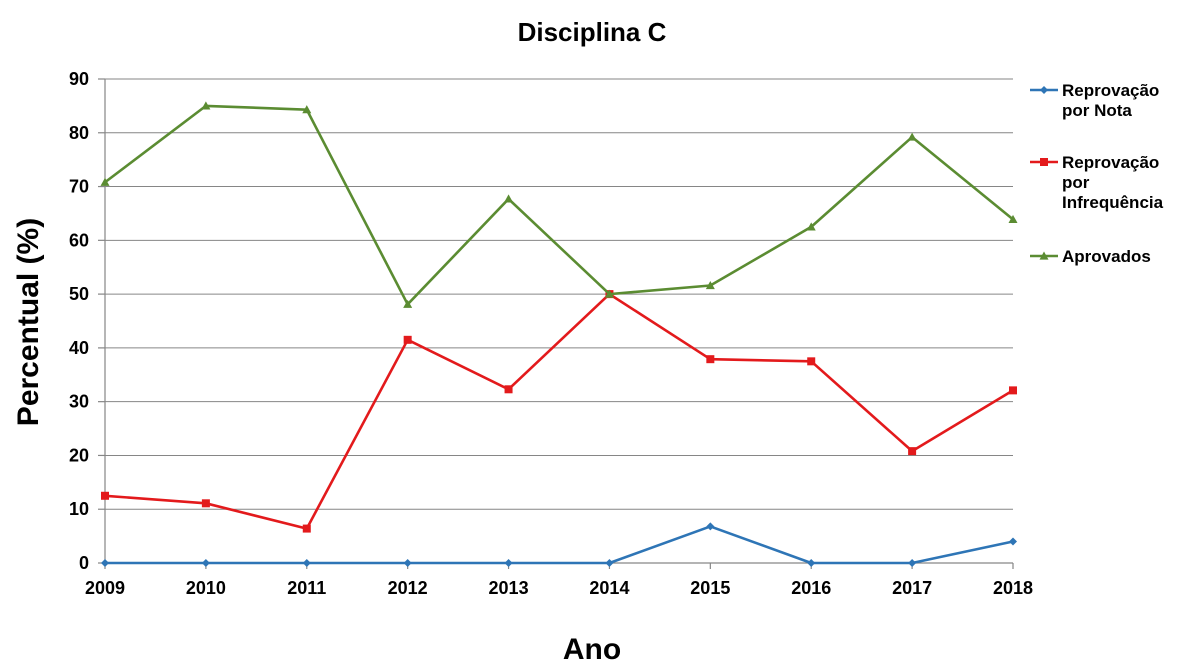 The width and height of the screenshot is (1184, 660). Describe the element at coordinates (105, 588) in the screenshot. I see `x-tick-label: 2009` at that location.